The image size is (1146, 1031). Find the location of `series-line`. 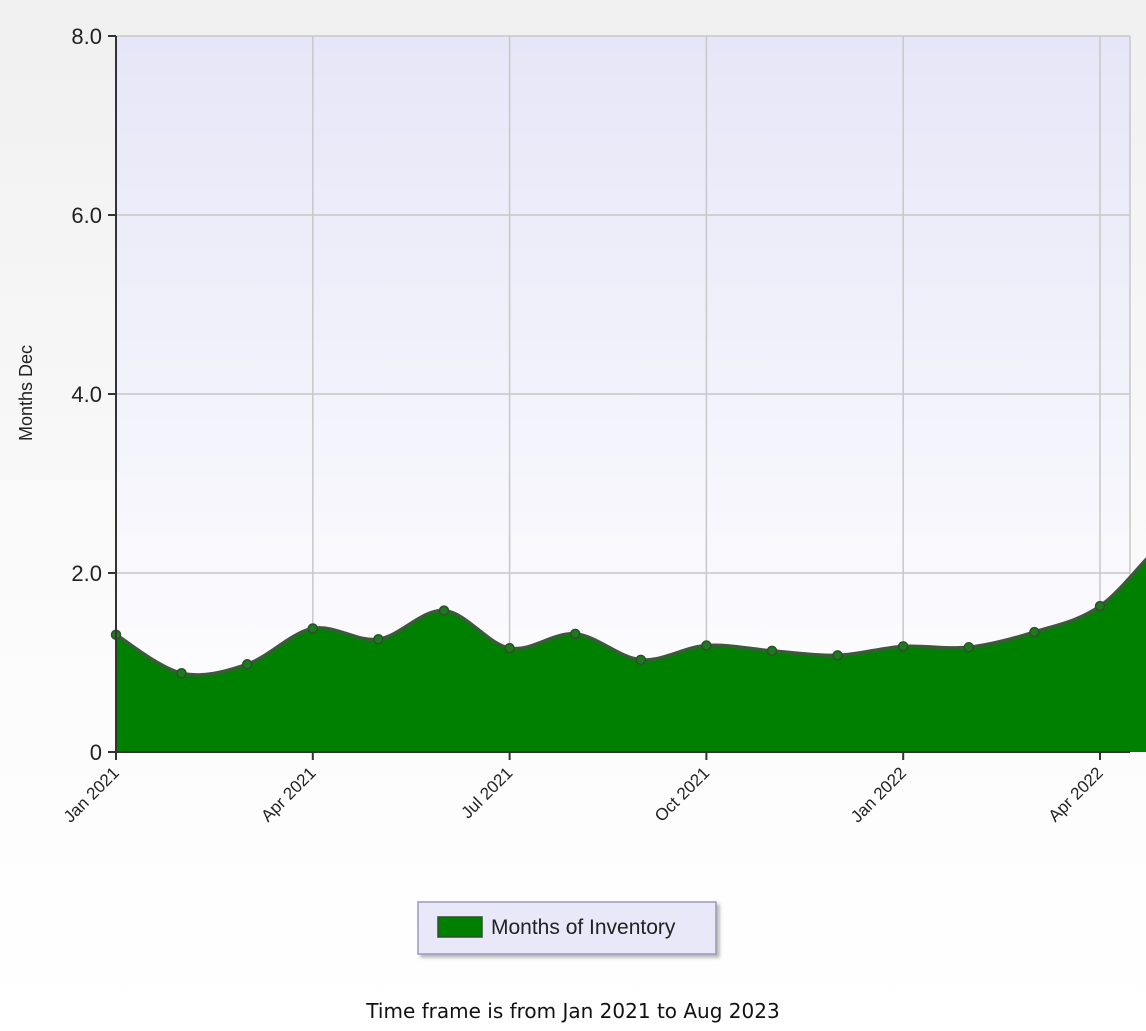

series-line is located at coordinates (630, 617).